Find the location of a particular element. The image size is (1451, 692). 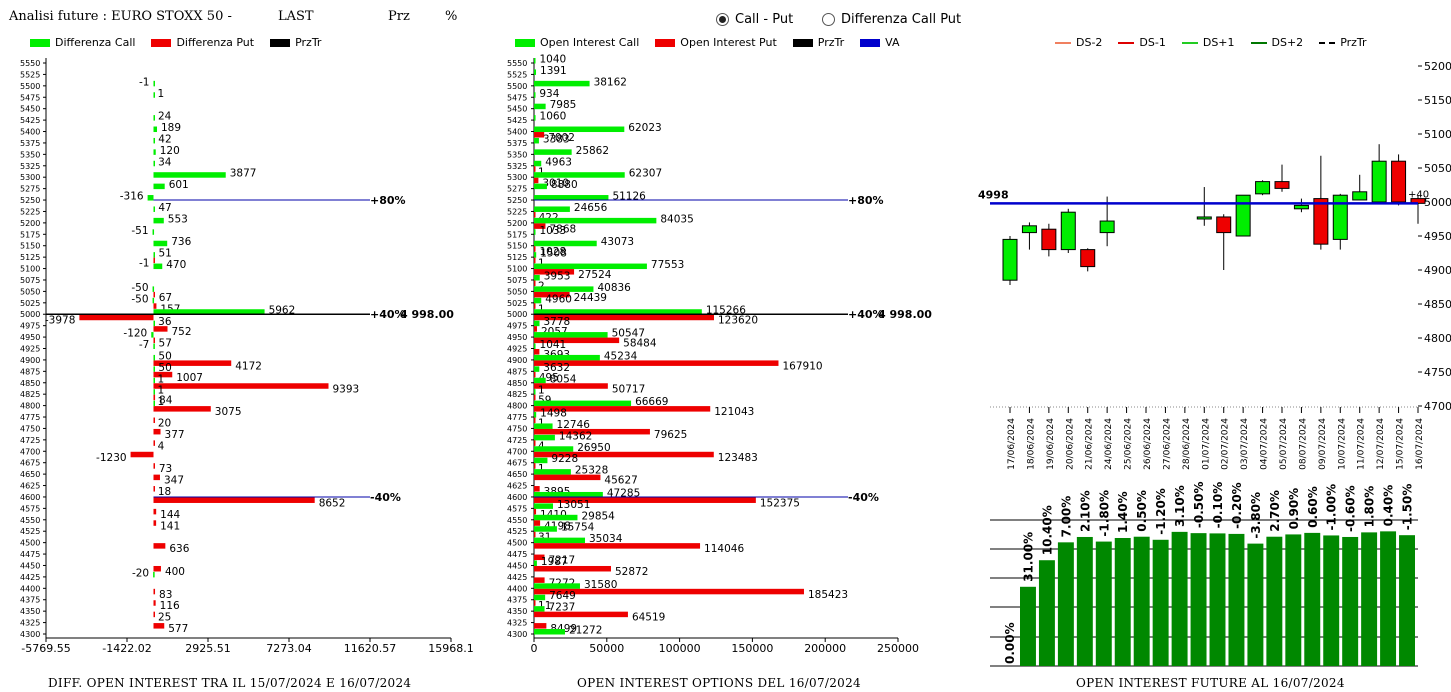

candle-y-label: 4700 is located at coordinates (1437, 406).